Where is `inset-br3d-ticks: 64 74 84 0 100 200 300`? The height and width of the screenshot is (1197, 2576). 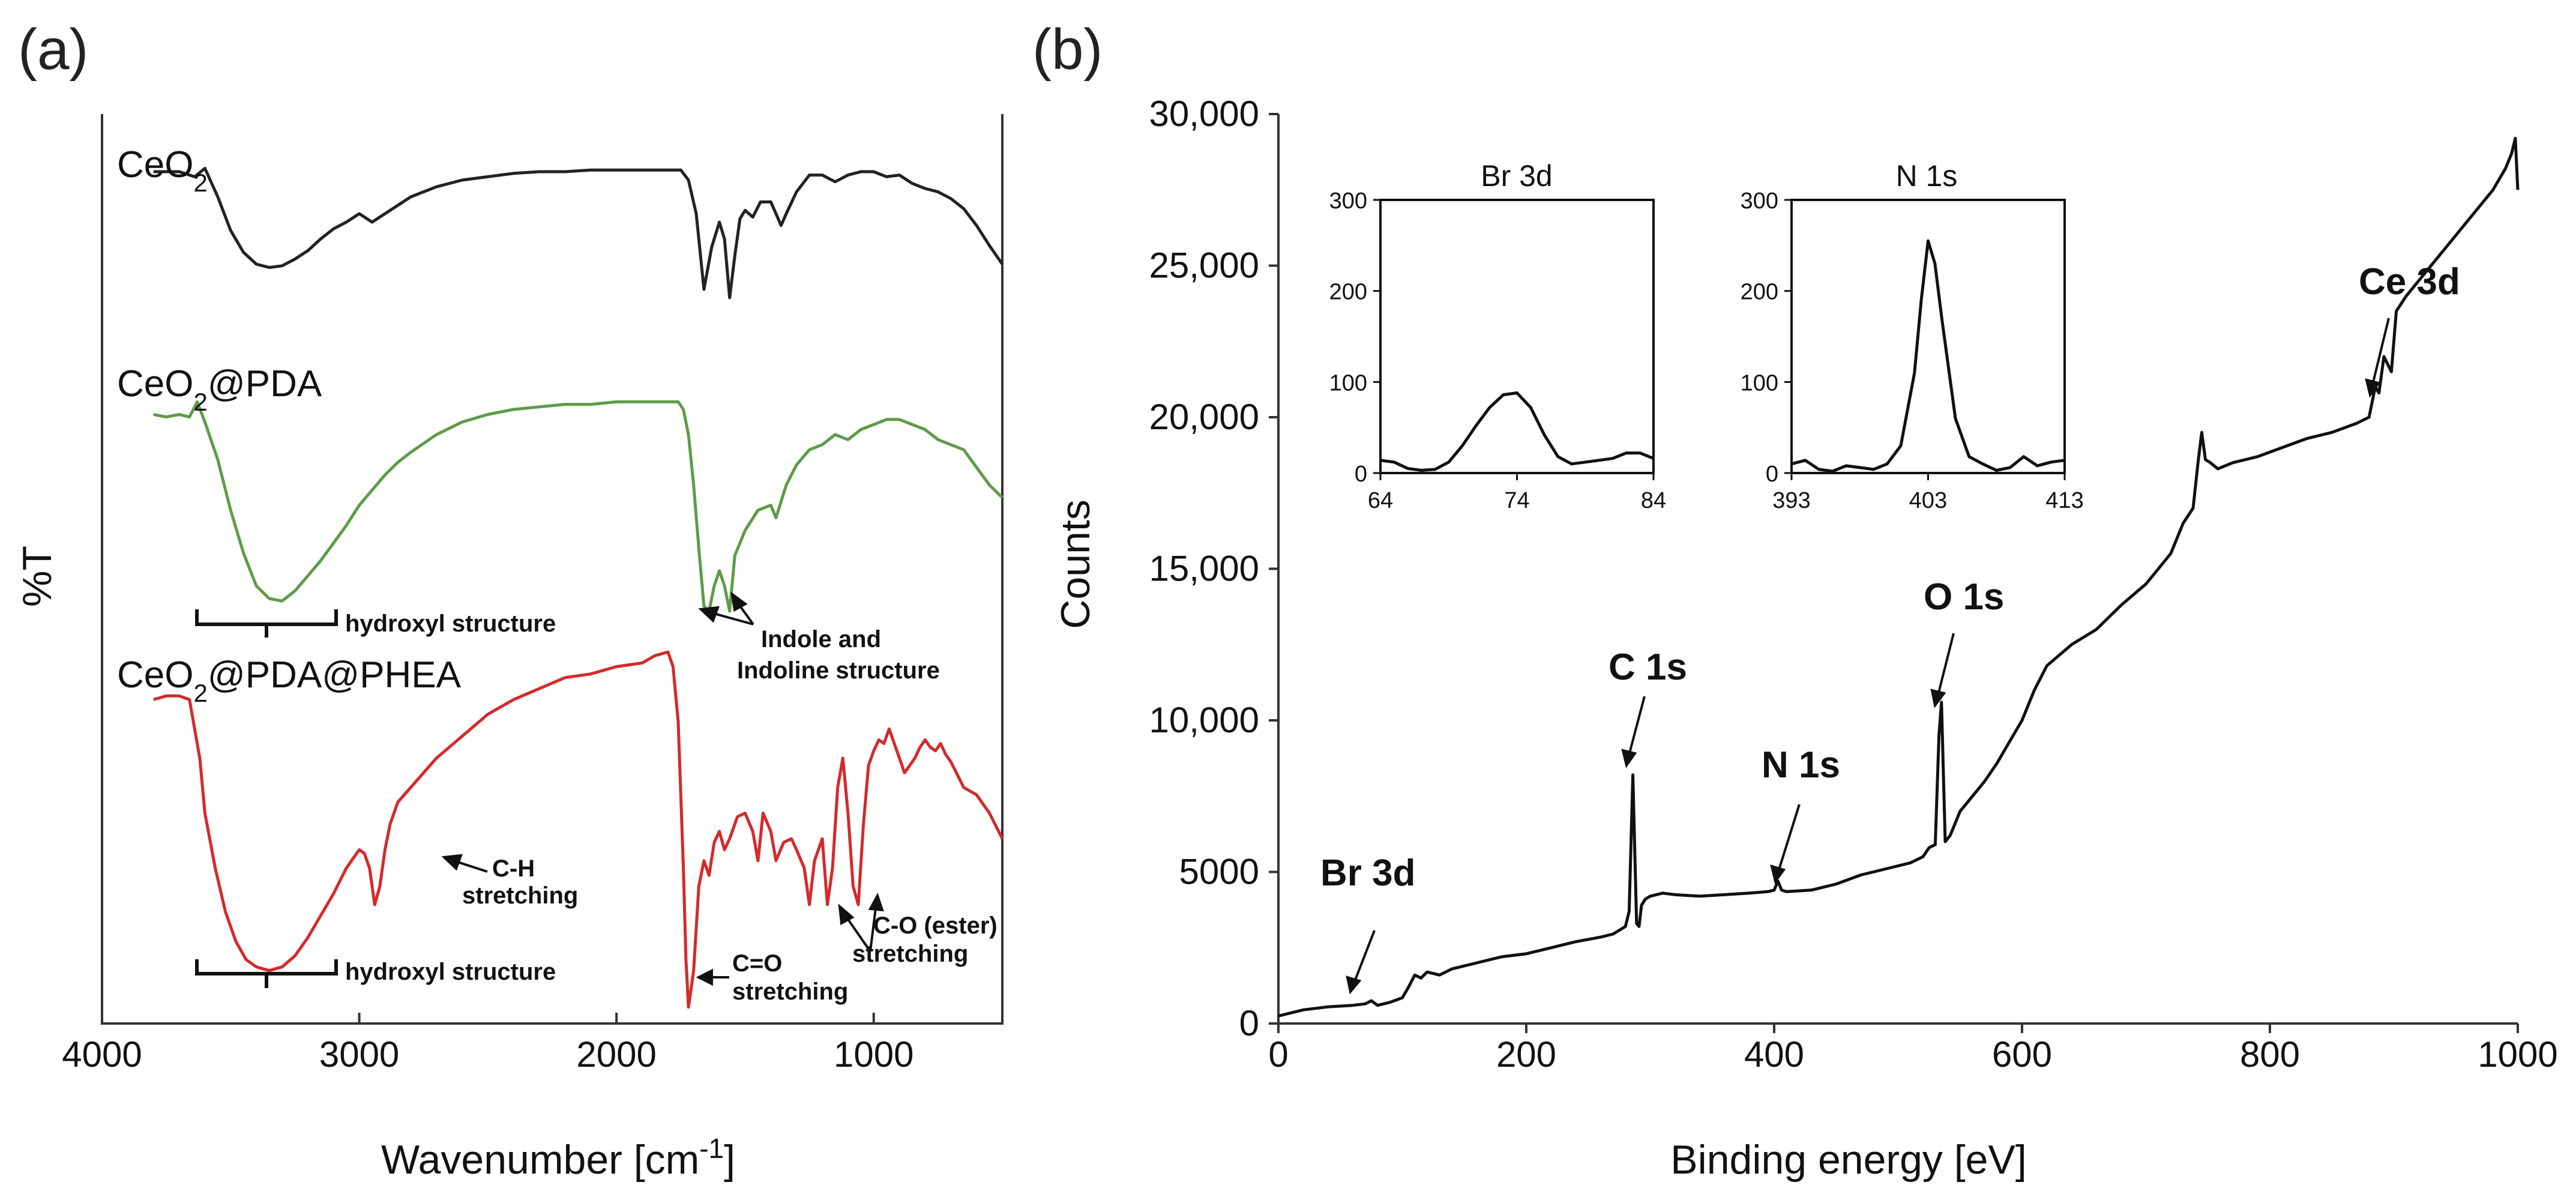 inset-br3d-ticks: 64 74 84 0 100 200 300 is located at coordinates (1498, 351).